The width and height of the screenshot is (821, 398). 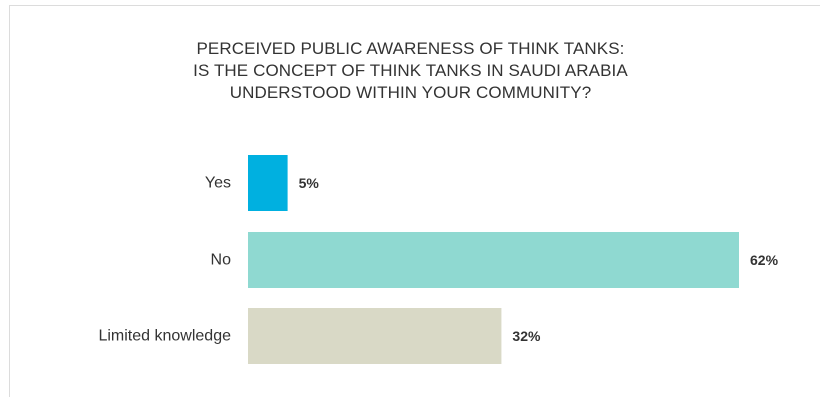 I want to click on category-label-yes: Yes, so click(x=218, y=183).